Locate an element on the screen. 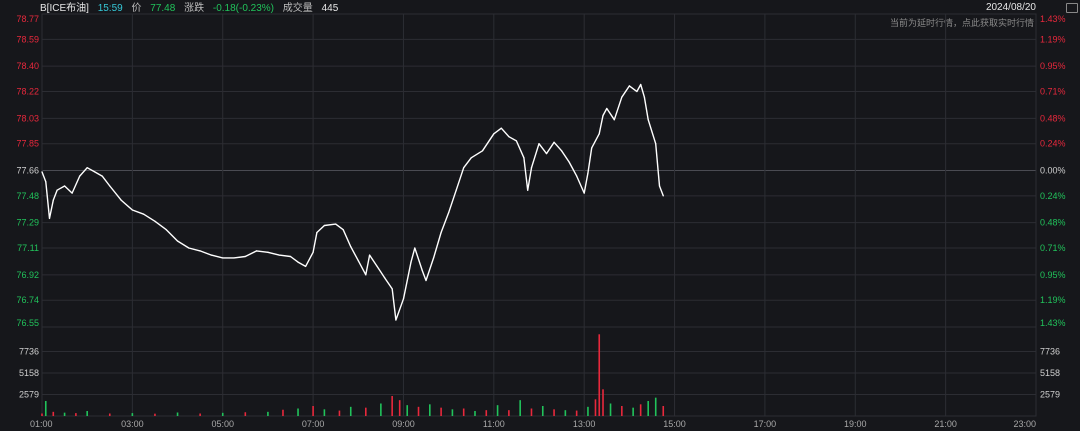 The height and width of the screenshot is (431, 1080). price-tick-label: 77.66 is located at coordinates (27, 171).